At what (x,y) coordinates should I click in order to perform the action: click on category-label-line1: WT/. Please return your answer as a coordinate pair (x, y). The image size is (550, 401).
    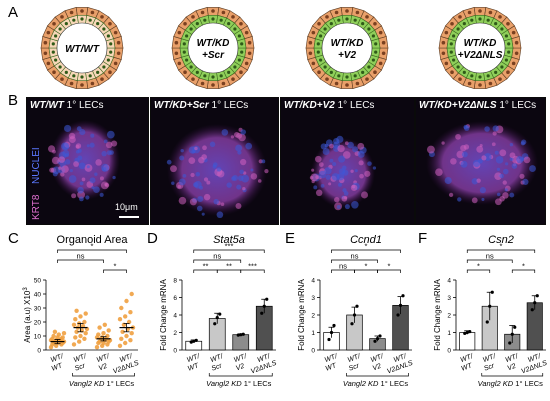
    Looking at the image, I should click on (103, 358).